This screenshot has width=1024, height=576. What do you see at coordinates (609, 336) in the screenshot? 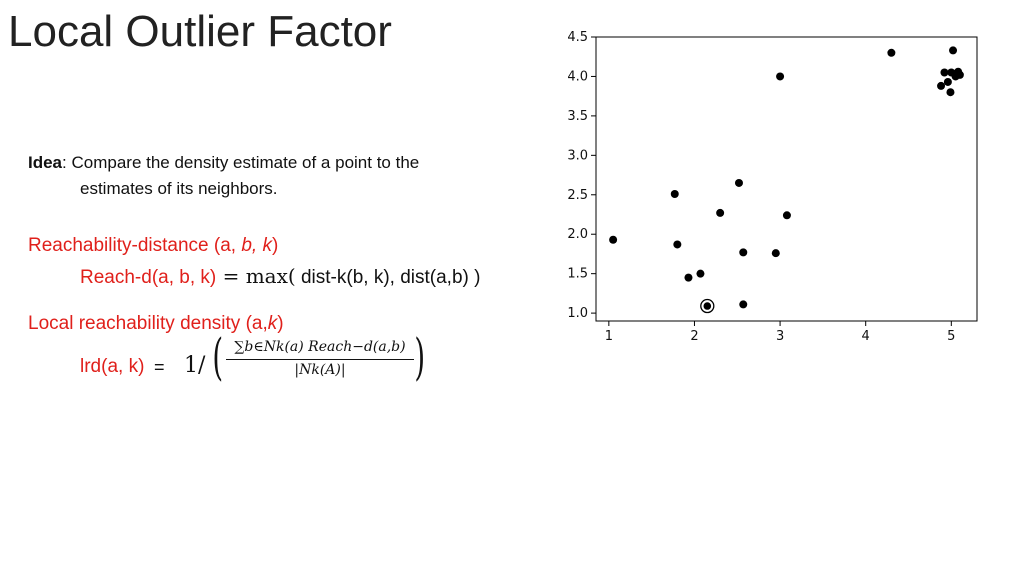
I see `x-tick-label: 1` at bounding box center [609, 336].